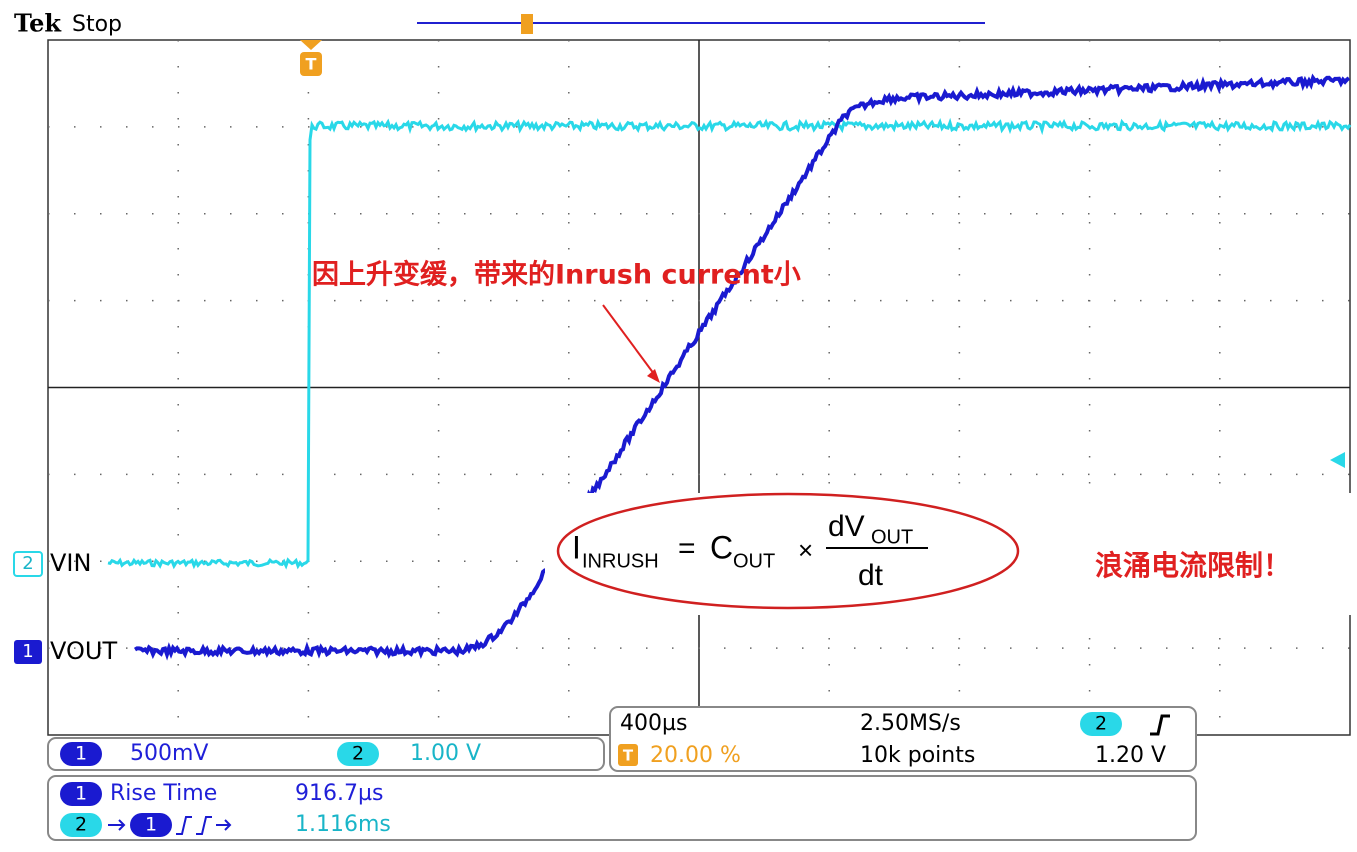  I want to click on annotation-arrow, so click(630, 341).